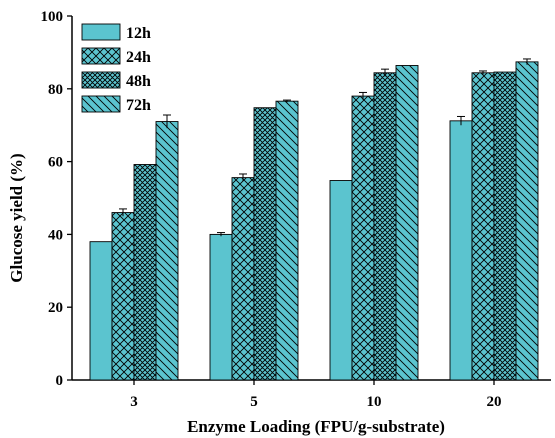 Image resolution: width=555 pixels, height=438 pixels. I want to click on y-axis-title: Glucose yield (%), so click(16, 217).